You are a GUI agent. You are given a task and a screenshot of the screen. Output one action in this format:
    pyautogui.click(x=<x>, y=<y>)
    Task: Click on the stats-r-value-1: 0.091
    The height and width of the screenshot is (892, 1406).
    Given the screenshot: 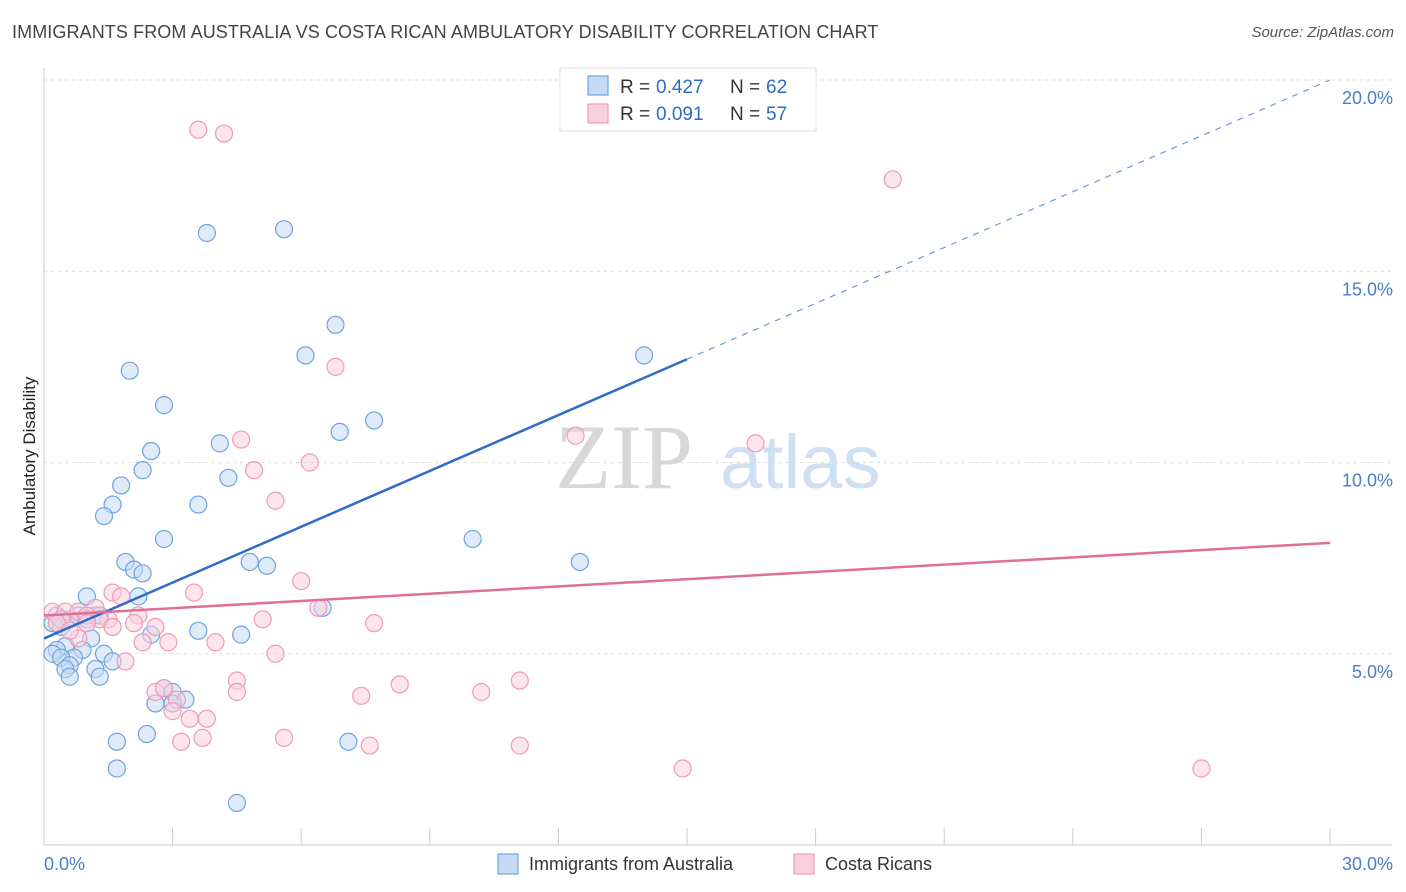 What is the action you would take?
    pyautogui.click(x=680, y=114)
    